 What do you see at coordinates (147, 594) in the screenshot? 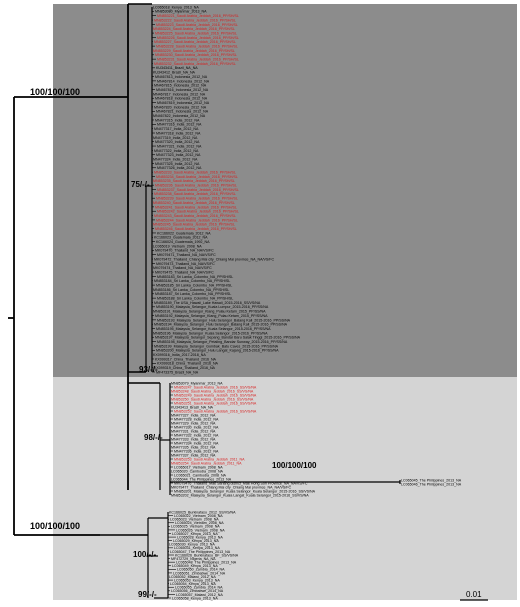
I see `support-bottom-node: 99/-/-` at bounding box center [147, 594].